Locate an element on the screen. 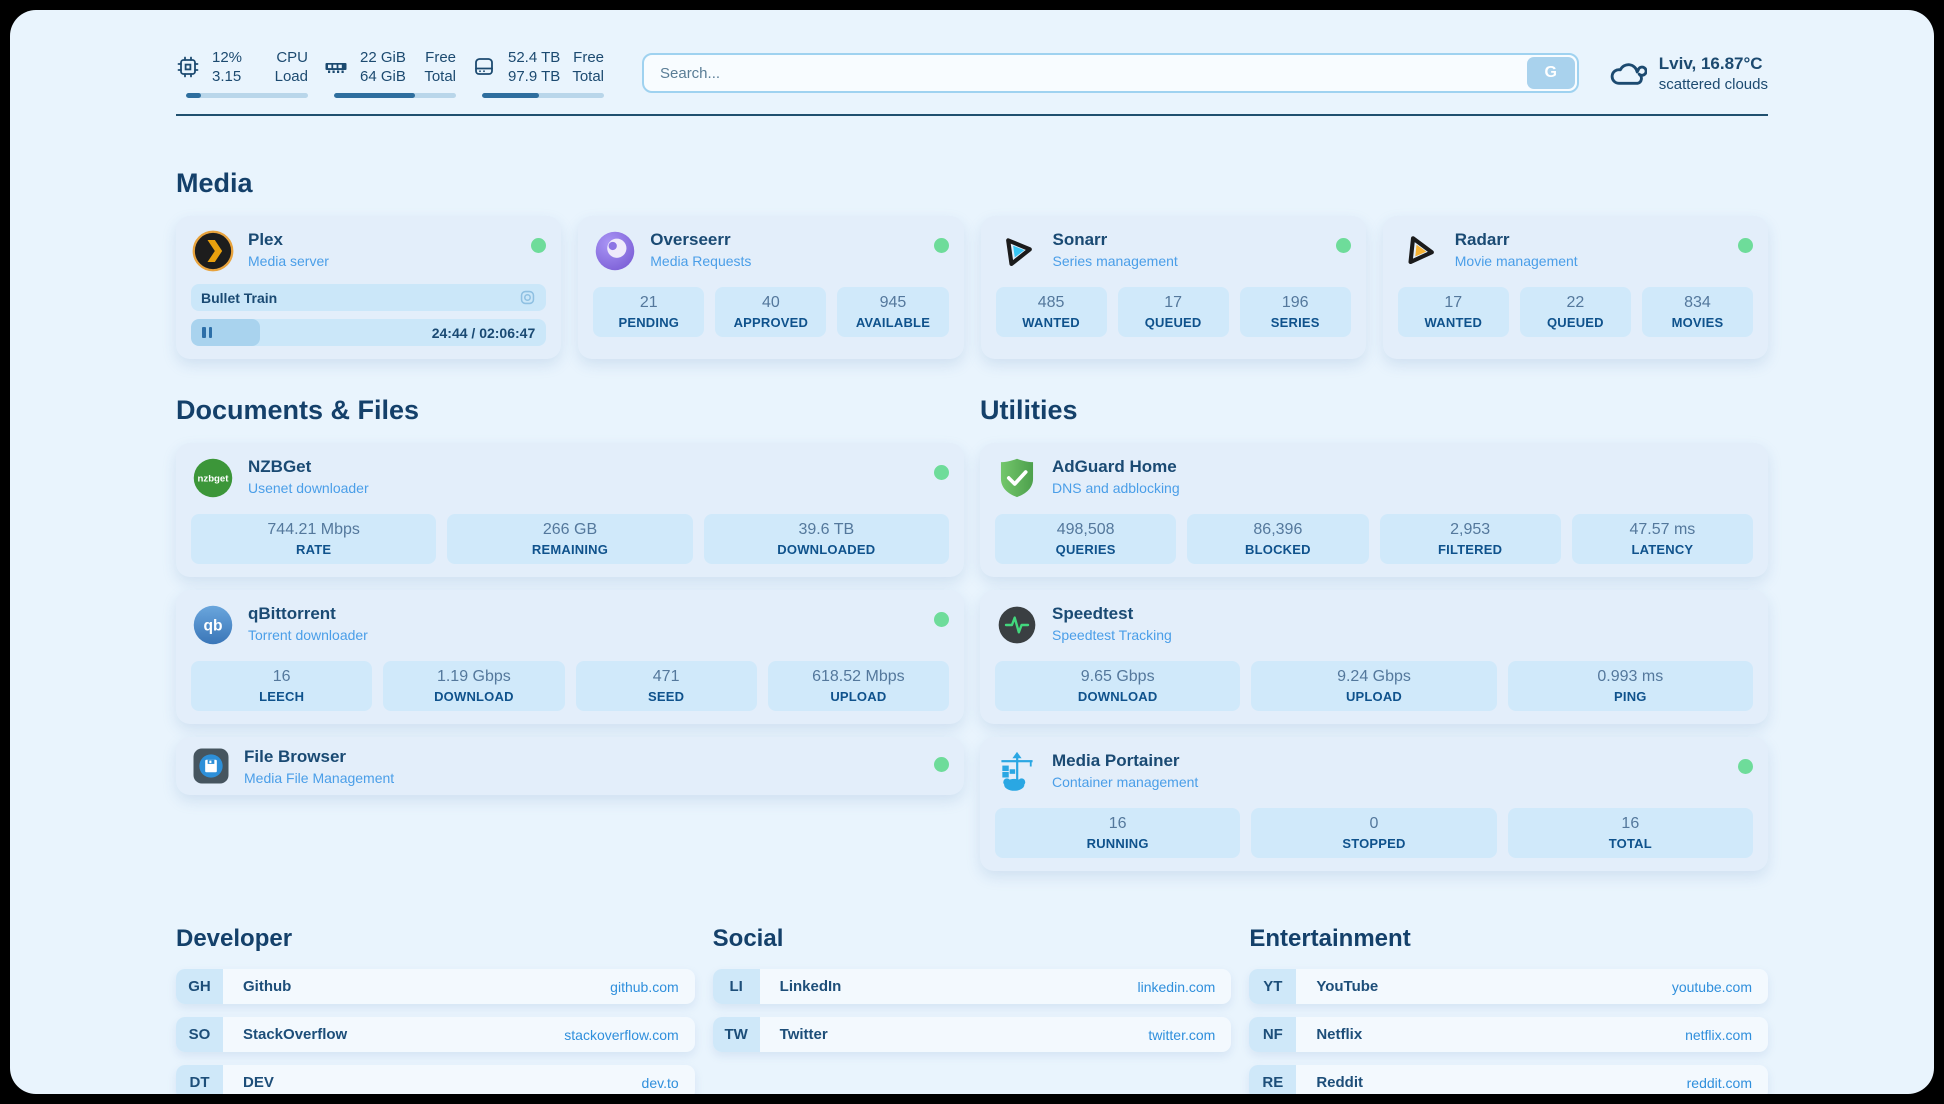 The height and width of the screenshot is (1104, 1944). link-abbr: GH is located at coordinates (199, 986).